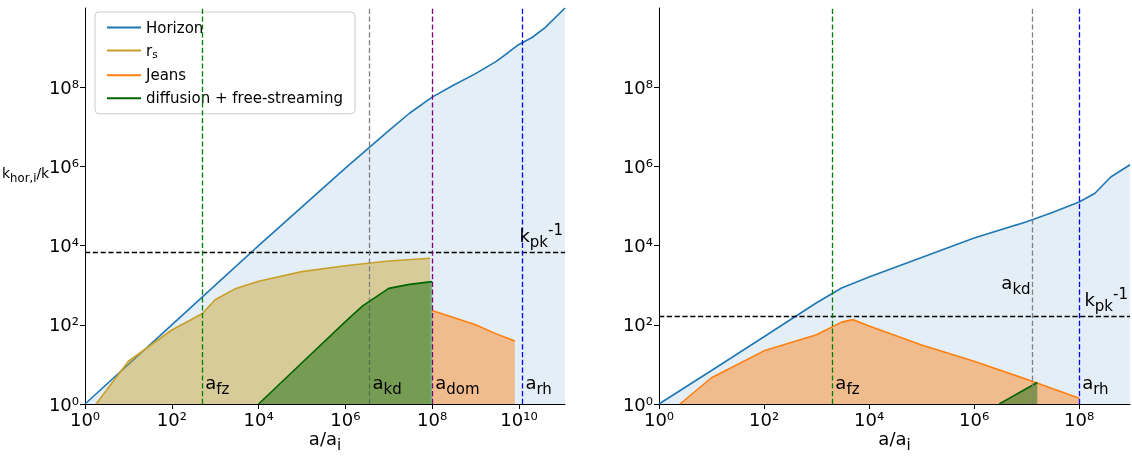 Image resolution: width=1132 pixels, height=456 pixels. What do you see at coordinates (457, 385) in the screenshot?
I see `annotation: a$_{dom}$` at bounding box center [457, 385].